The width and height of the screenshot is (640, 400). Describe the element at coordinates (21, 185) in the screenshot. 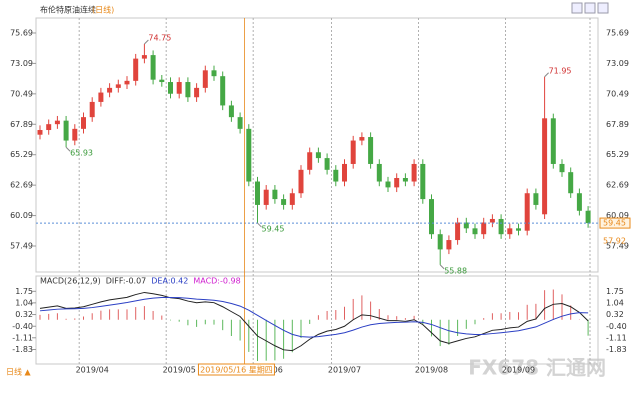

I see `y-tick-label: 62.69` at that location.